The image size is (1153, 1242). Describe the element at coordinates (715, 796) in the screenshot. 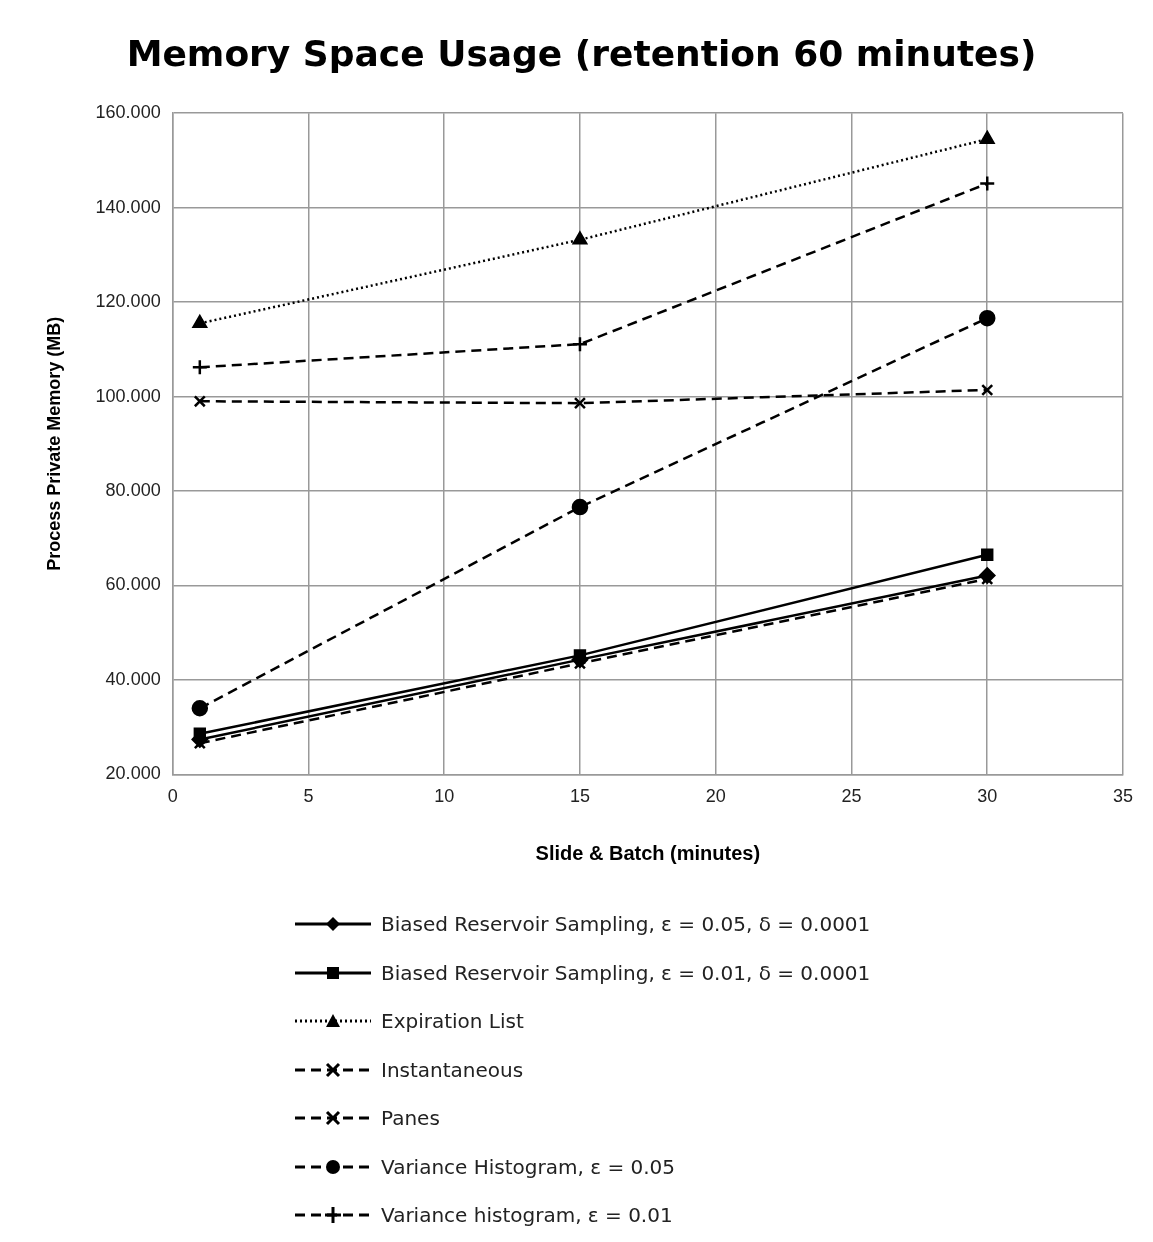

I see `x-tick-label: 20` at that location.